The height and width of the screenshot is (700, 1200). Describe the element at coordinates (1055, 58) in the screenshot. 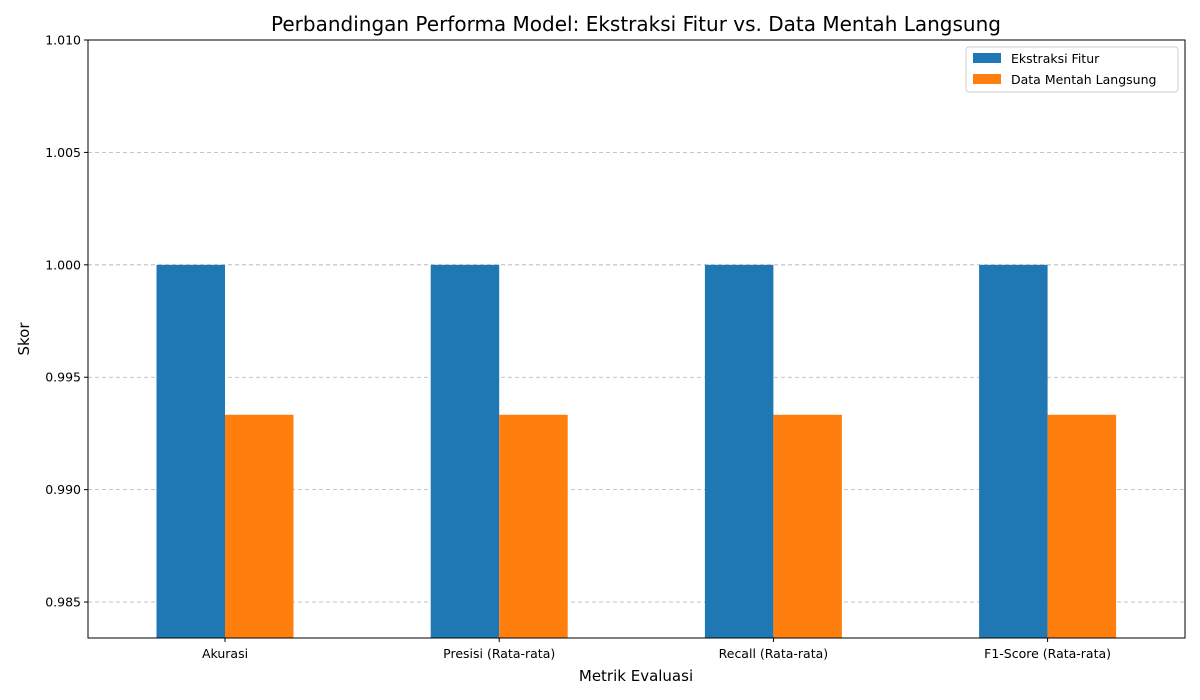

I see `legend-label-ekstraksi-fitur: Ekstraksi Fitur` at that location.